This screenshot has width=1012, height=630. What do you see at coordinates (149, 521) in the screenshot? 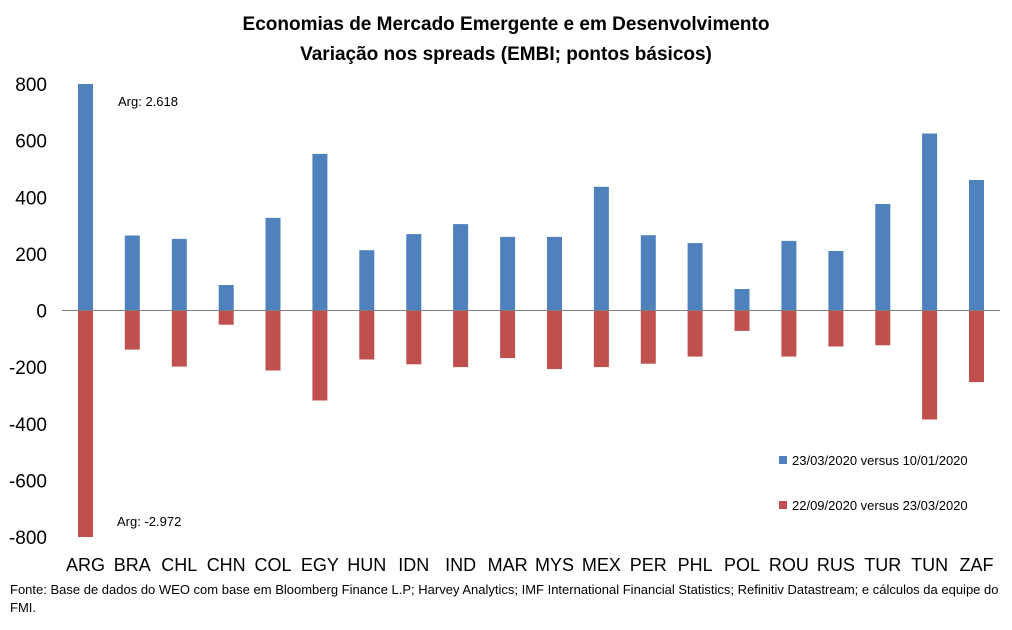
I see `annotation-arg-negative: Arg: -2.972` at bounding box center [149, 521].